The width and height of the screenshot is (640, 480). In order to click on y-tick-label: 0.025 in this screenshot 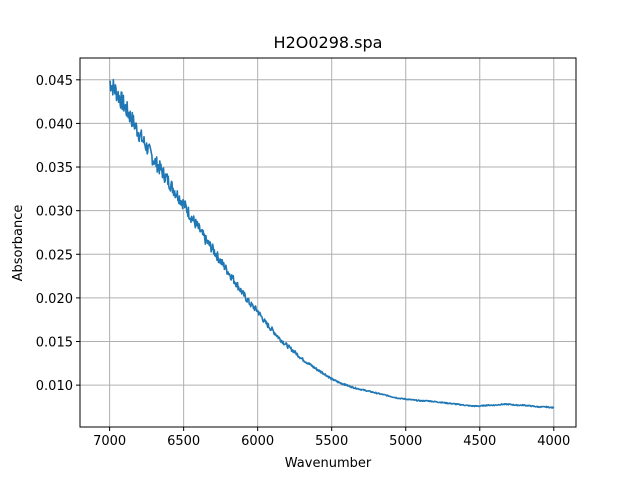, I will do `click(54, 255)`.